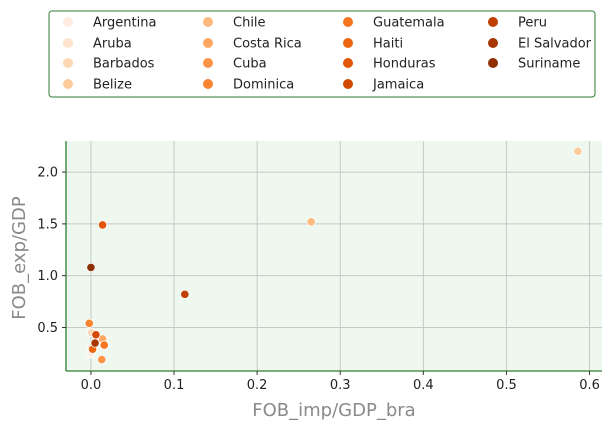 This screenshot has height=430, width=611. I want to click on legend-label: Honduras, so click(404, 64).